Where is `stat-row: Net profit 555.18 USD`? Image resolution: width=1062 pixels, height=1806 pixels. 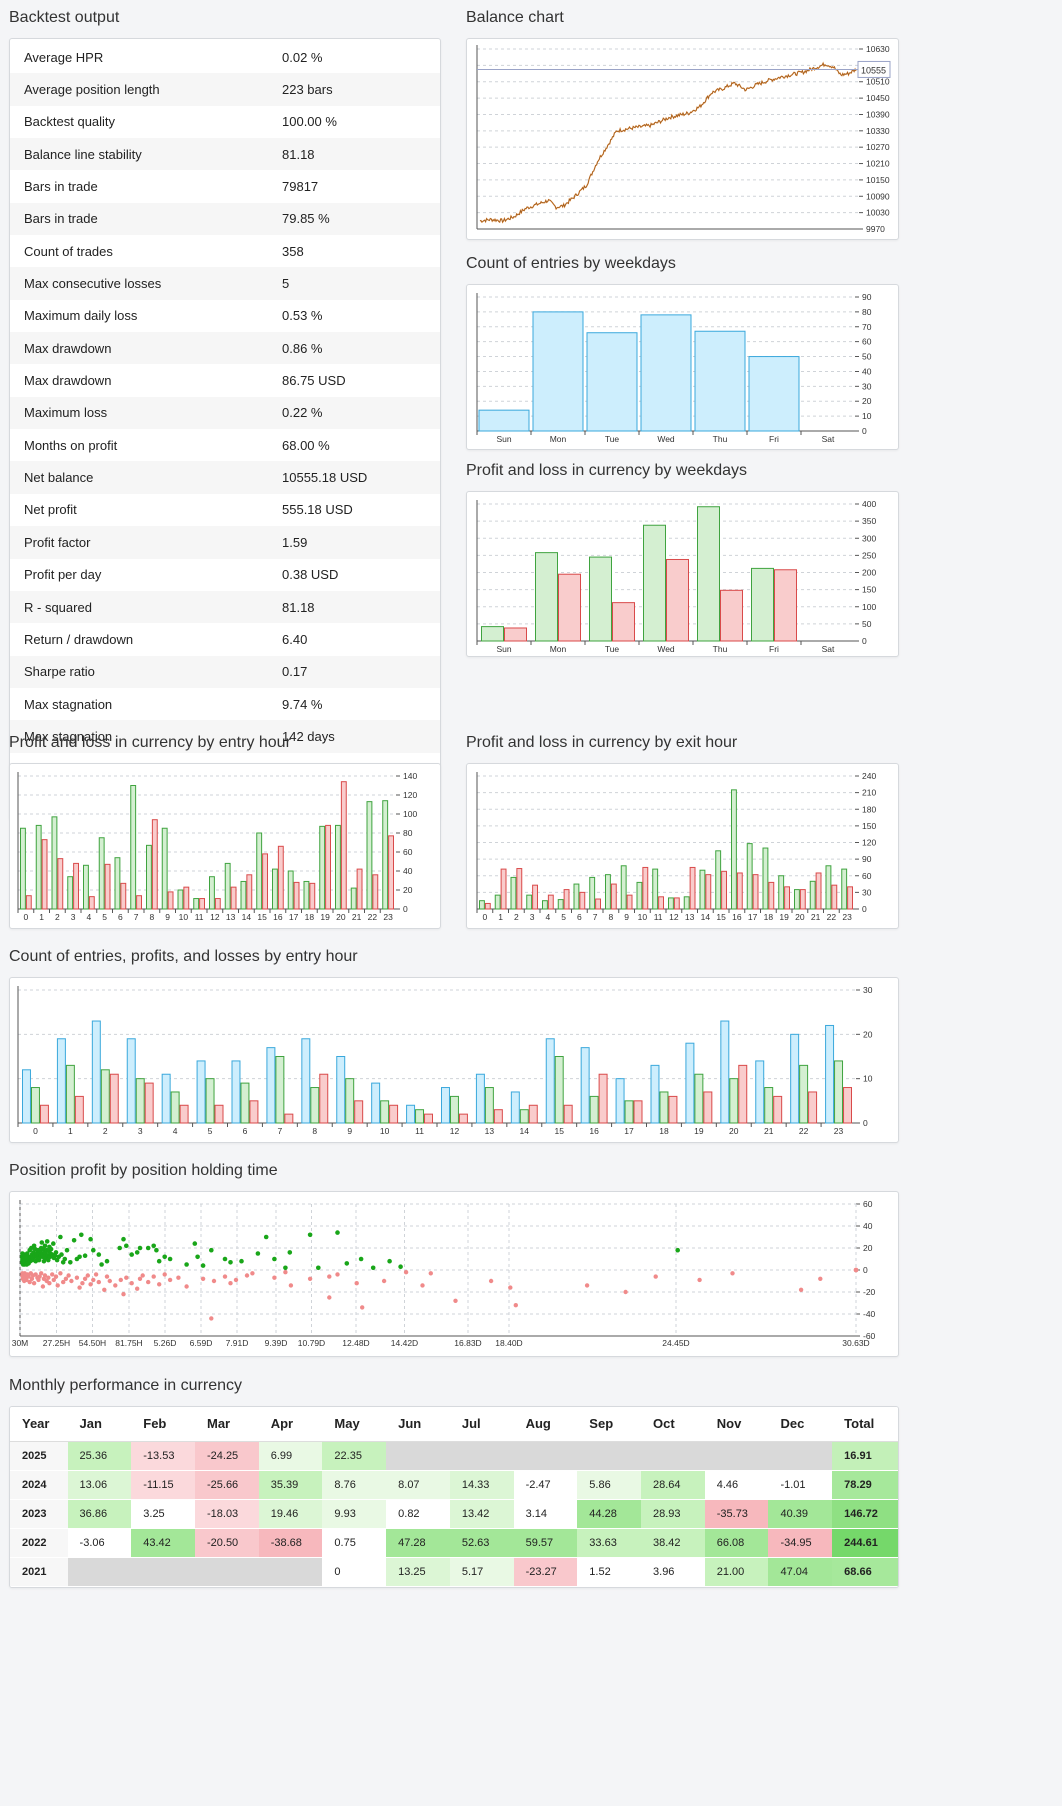
stat-row: Net profit 555.18 USD is located at coordinates (225, 510).